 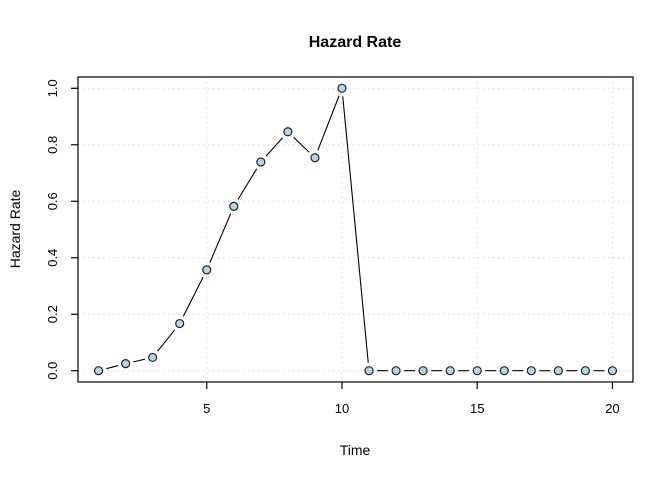 I want to click on y-axis-label: Hazard Rate, so click(x=15, y=228).